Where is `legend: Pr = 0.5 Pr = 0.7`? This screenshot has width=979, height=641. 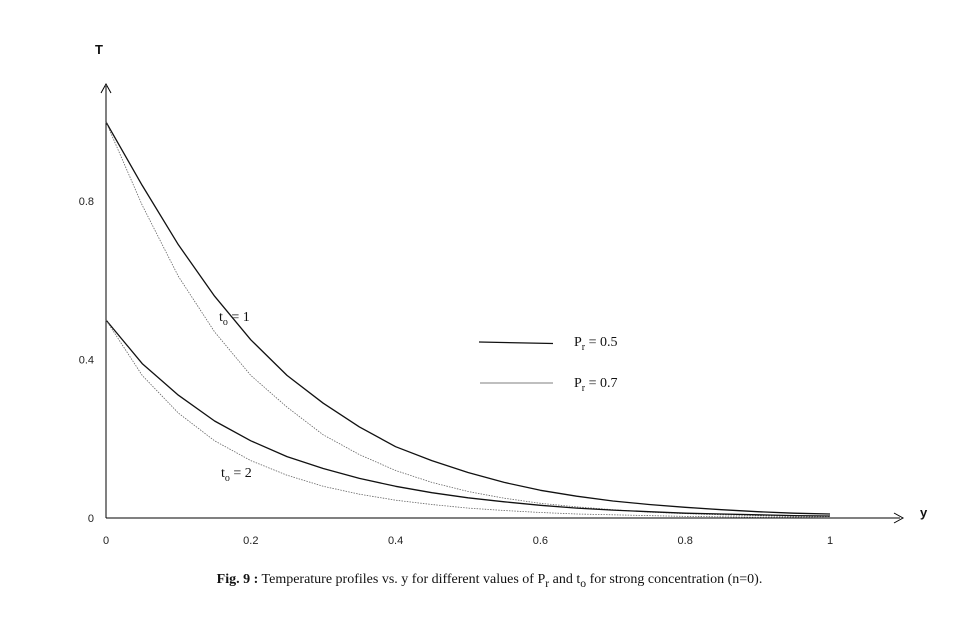 legend: Pr = 0.5 Pr = 0.7 is located at coordinates (548, 364).